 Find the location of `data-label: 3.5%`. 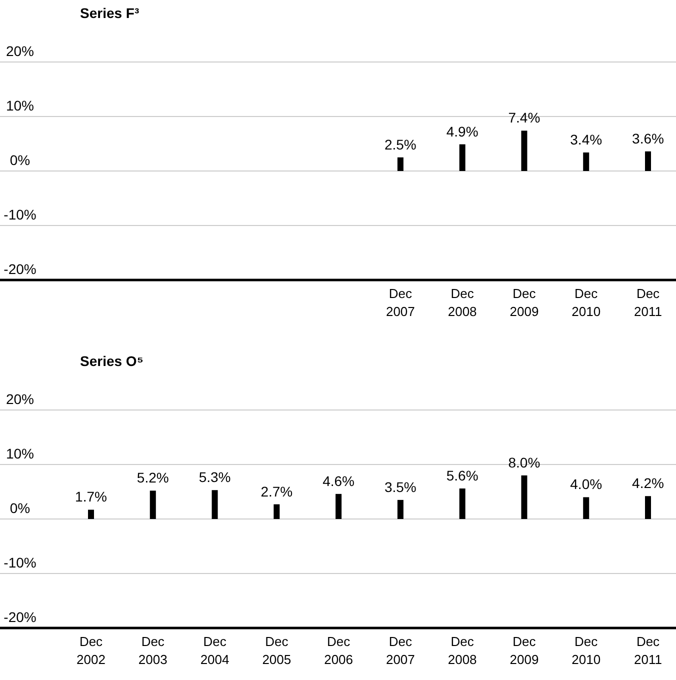

data-label: 3.5% is located at coordinates (400, 486).